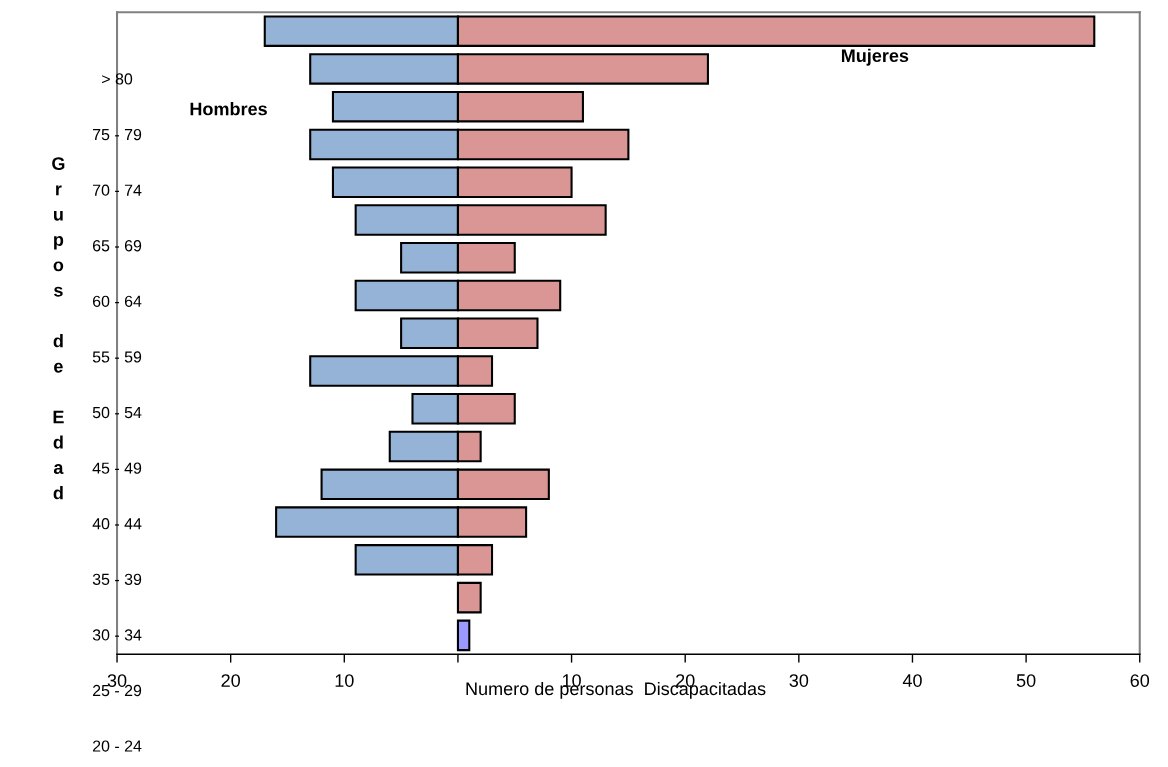  Describe the element at coordinates (117, 79) in the screenshot. I see `annotation: > 80` at that location.